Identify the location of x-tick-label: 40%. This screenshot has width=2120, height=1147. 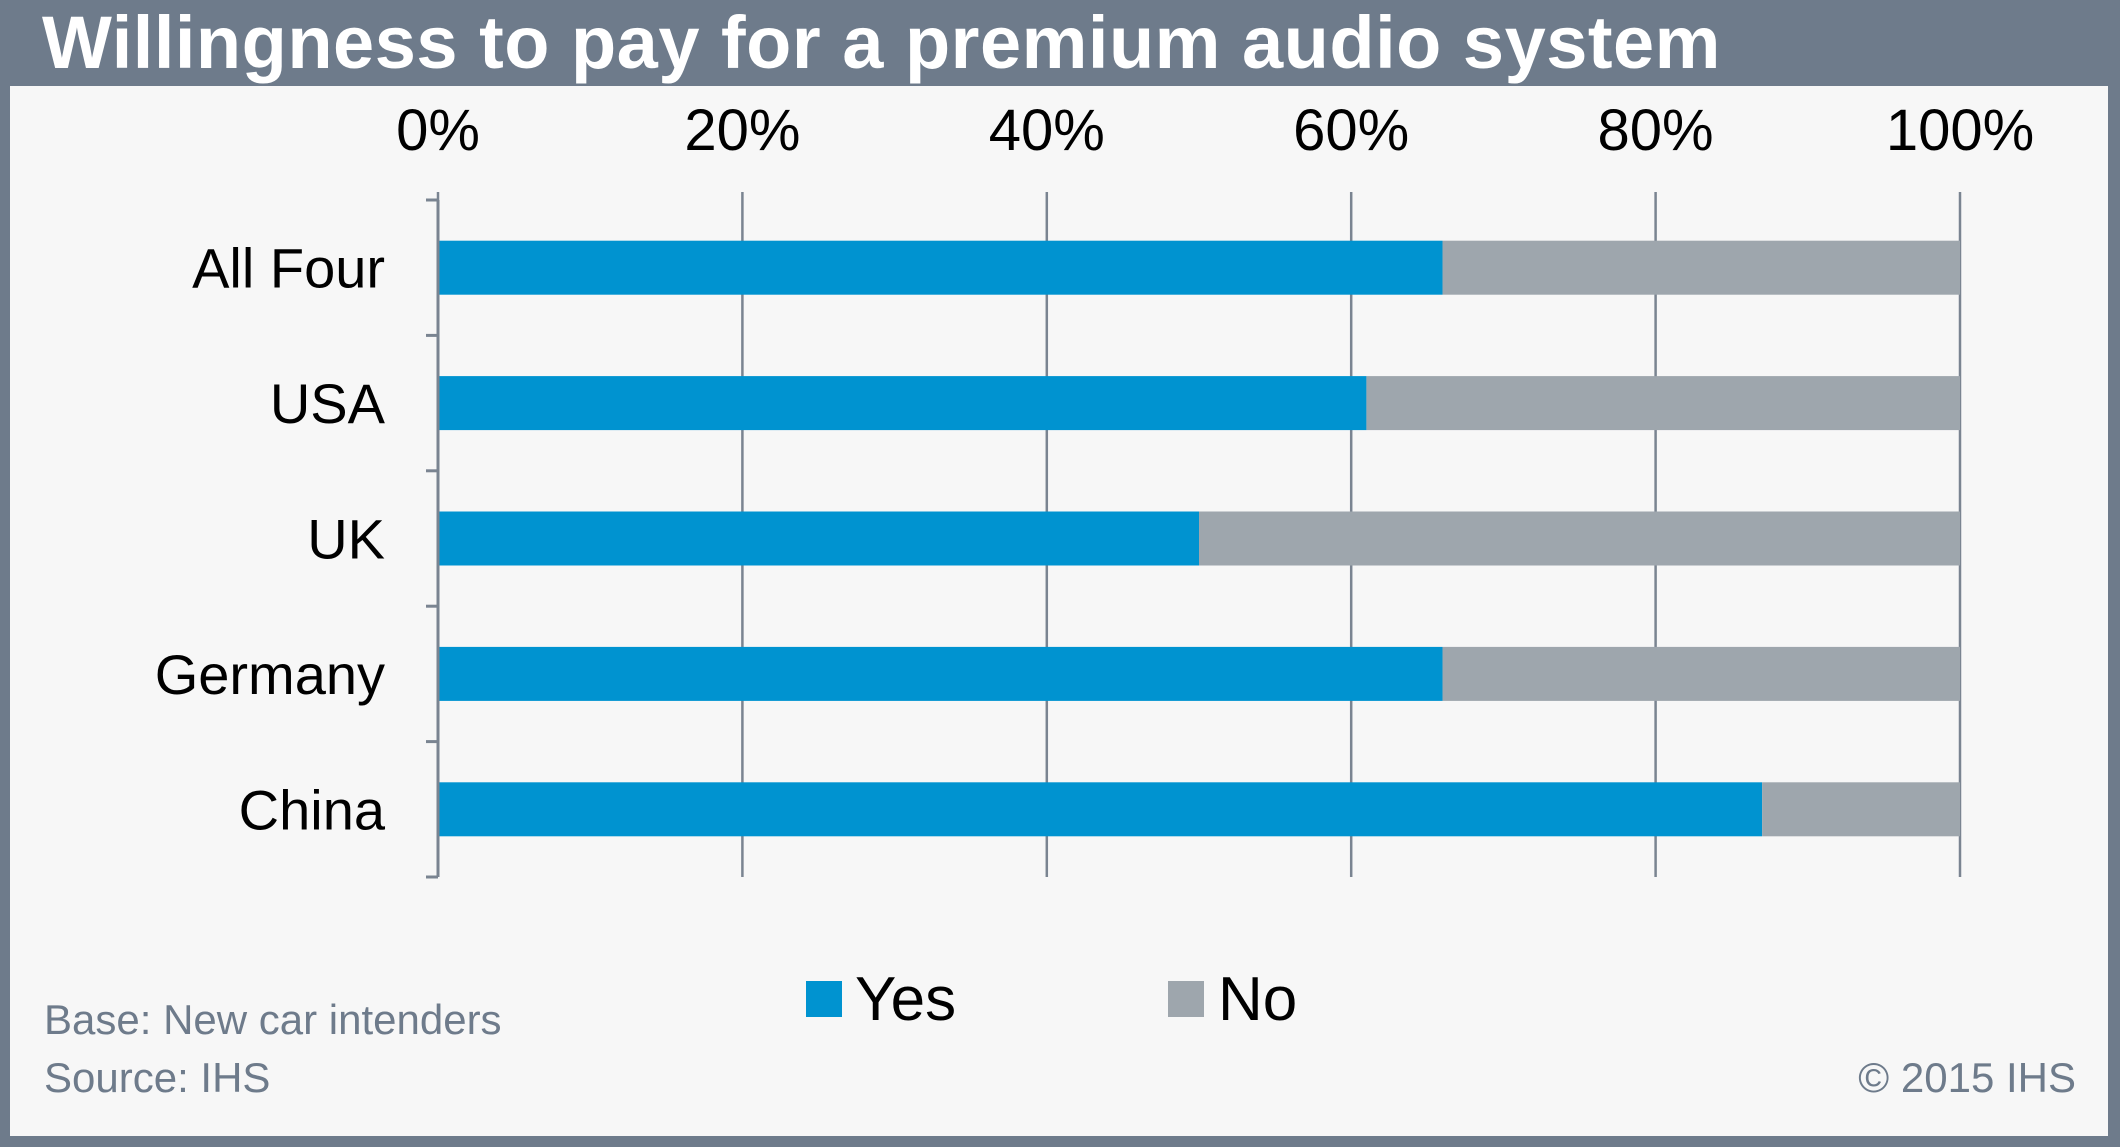
(1047, 130).